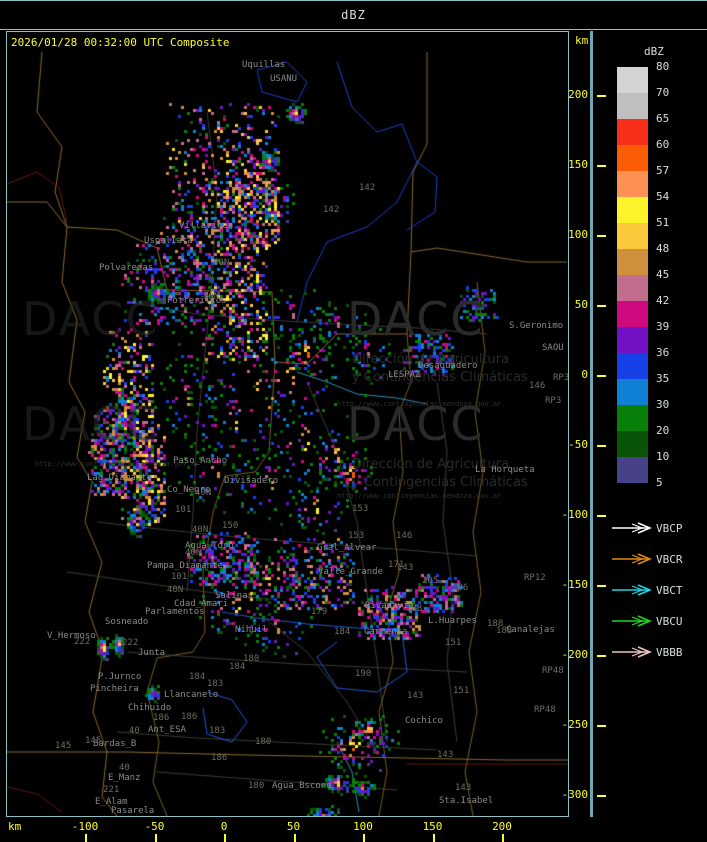 The height and width of the screenshot is (842, 707). I want to click on colorbar-tick-label: 60, so click(663, 144).